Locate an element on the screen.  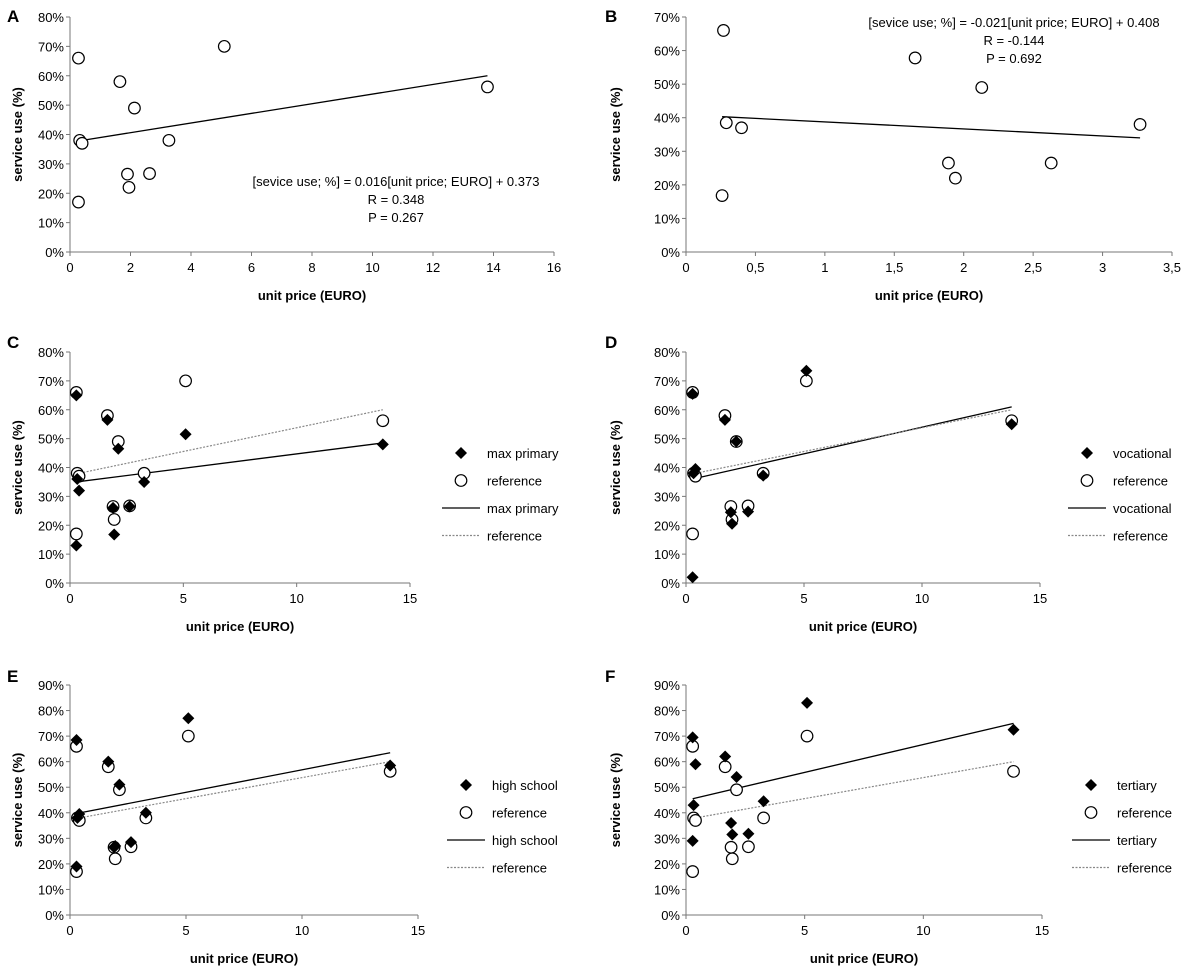
x-tick-label: 6 is located at coordinates (251, 267).